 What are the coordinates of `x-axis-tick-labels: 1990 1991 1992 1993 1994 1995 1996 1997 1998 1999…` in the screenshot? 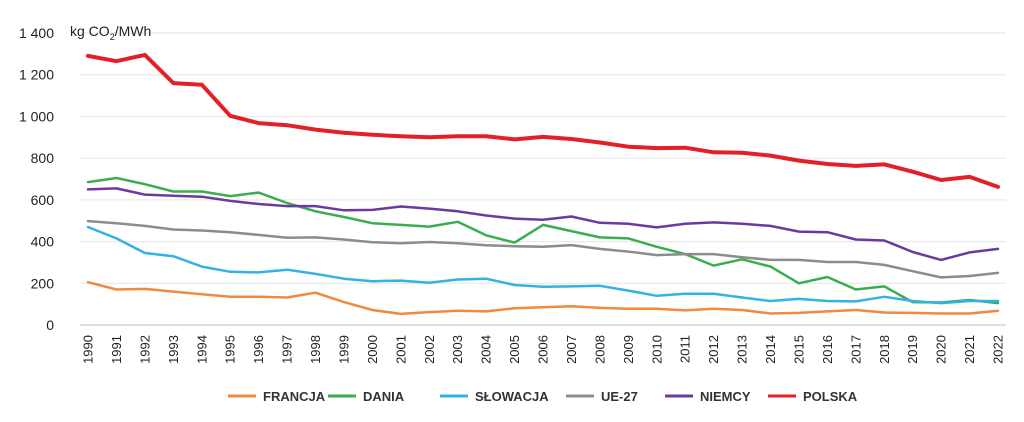 It's located at (543, 349).